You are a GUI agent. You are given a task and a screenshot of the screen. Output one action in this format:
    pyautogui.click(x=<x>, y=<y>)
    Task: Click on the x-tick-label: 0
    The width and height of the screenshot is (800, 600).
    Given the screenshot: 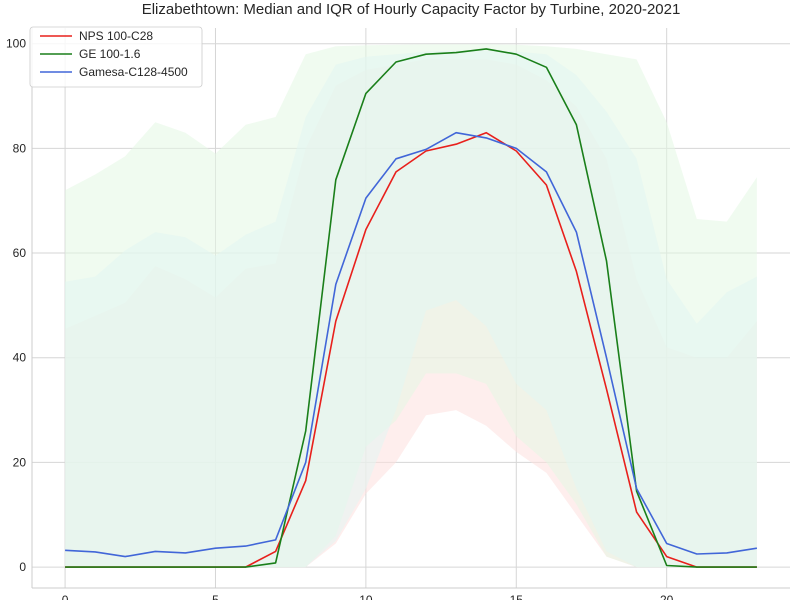 What is the action you would take?
    pyautogui.click(x=65, y=596)
    